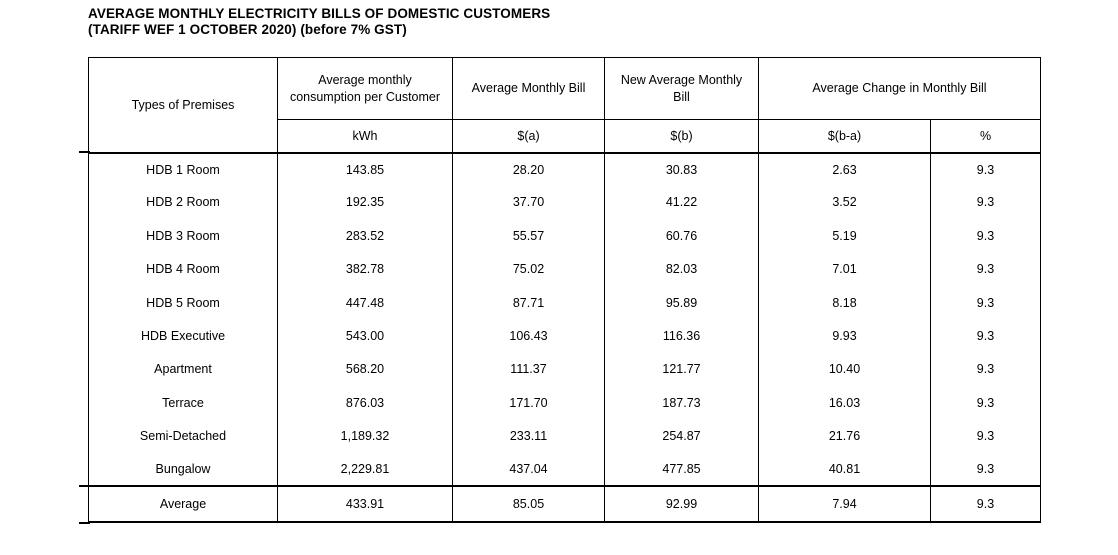  Describe the element at coordinates (844, 436) in the screenshot. I see `cell-change-amount: 21.76` at that location.